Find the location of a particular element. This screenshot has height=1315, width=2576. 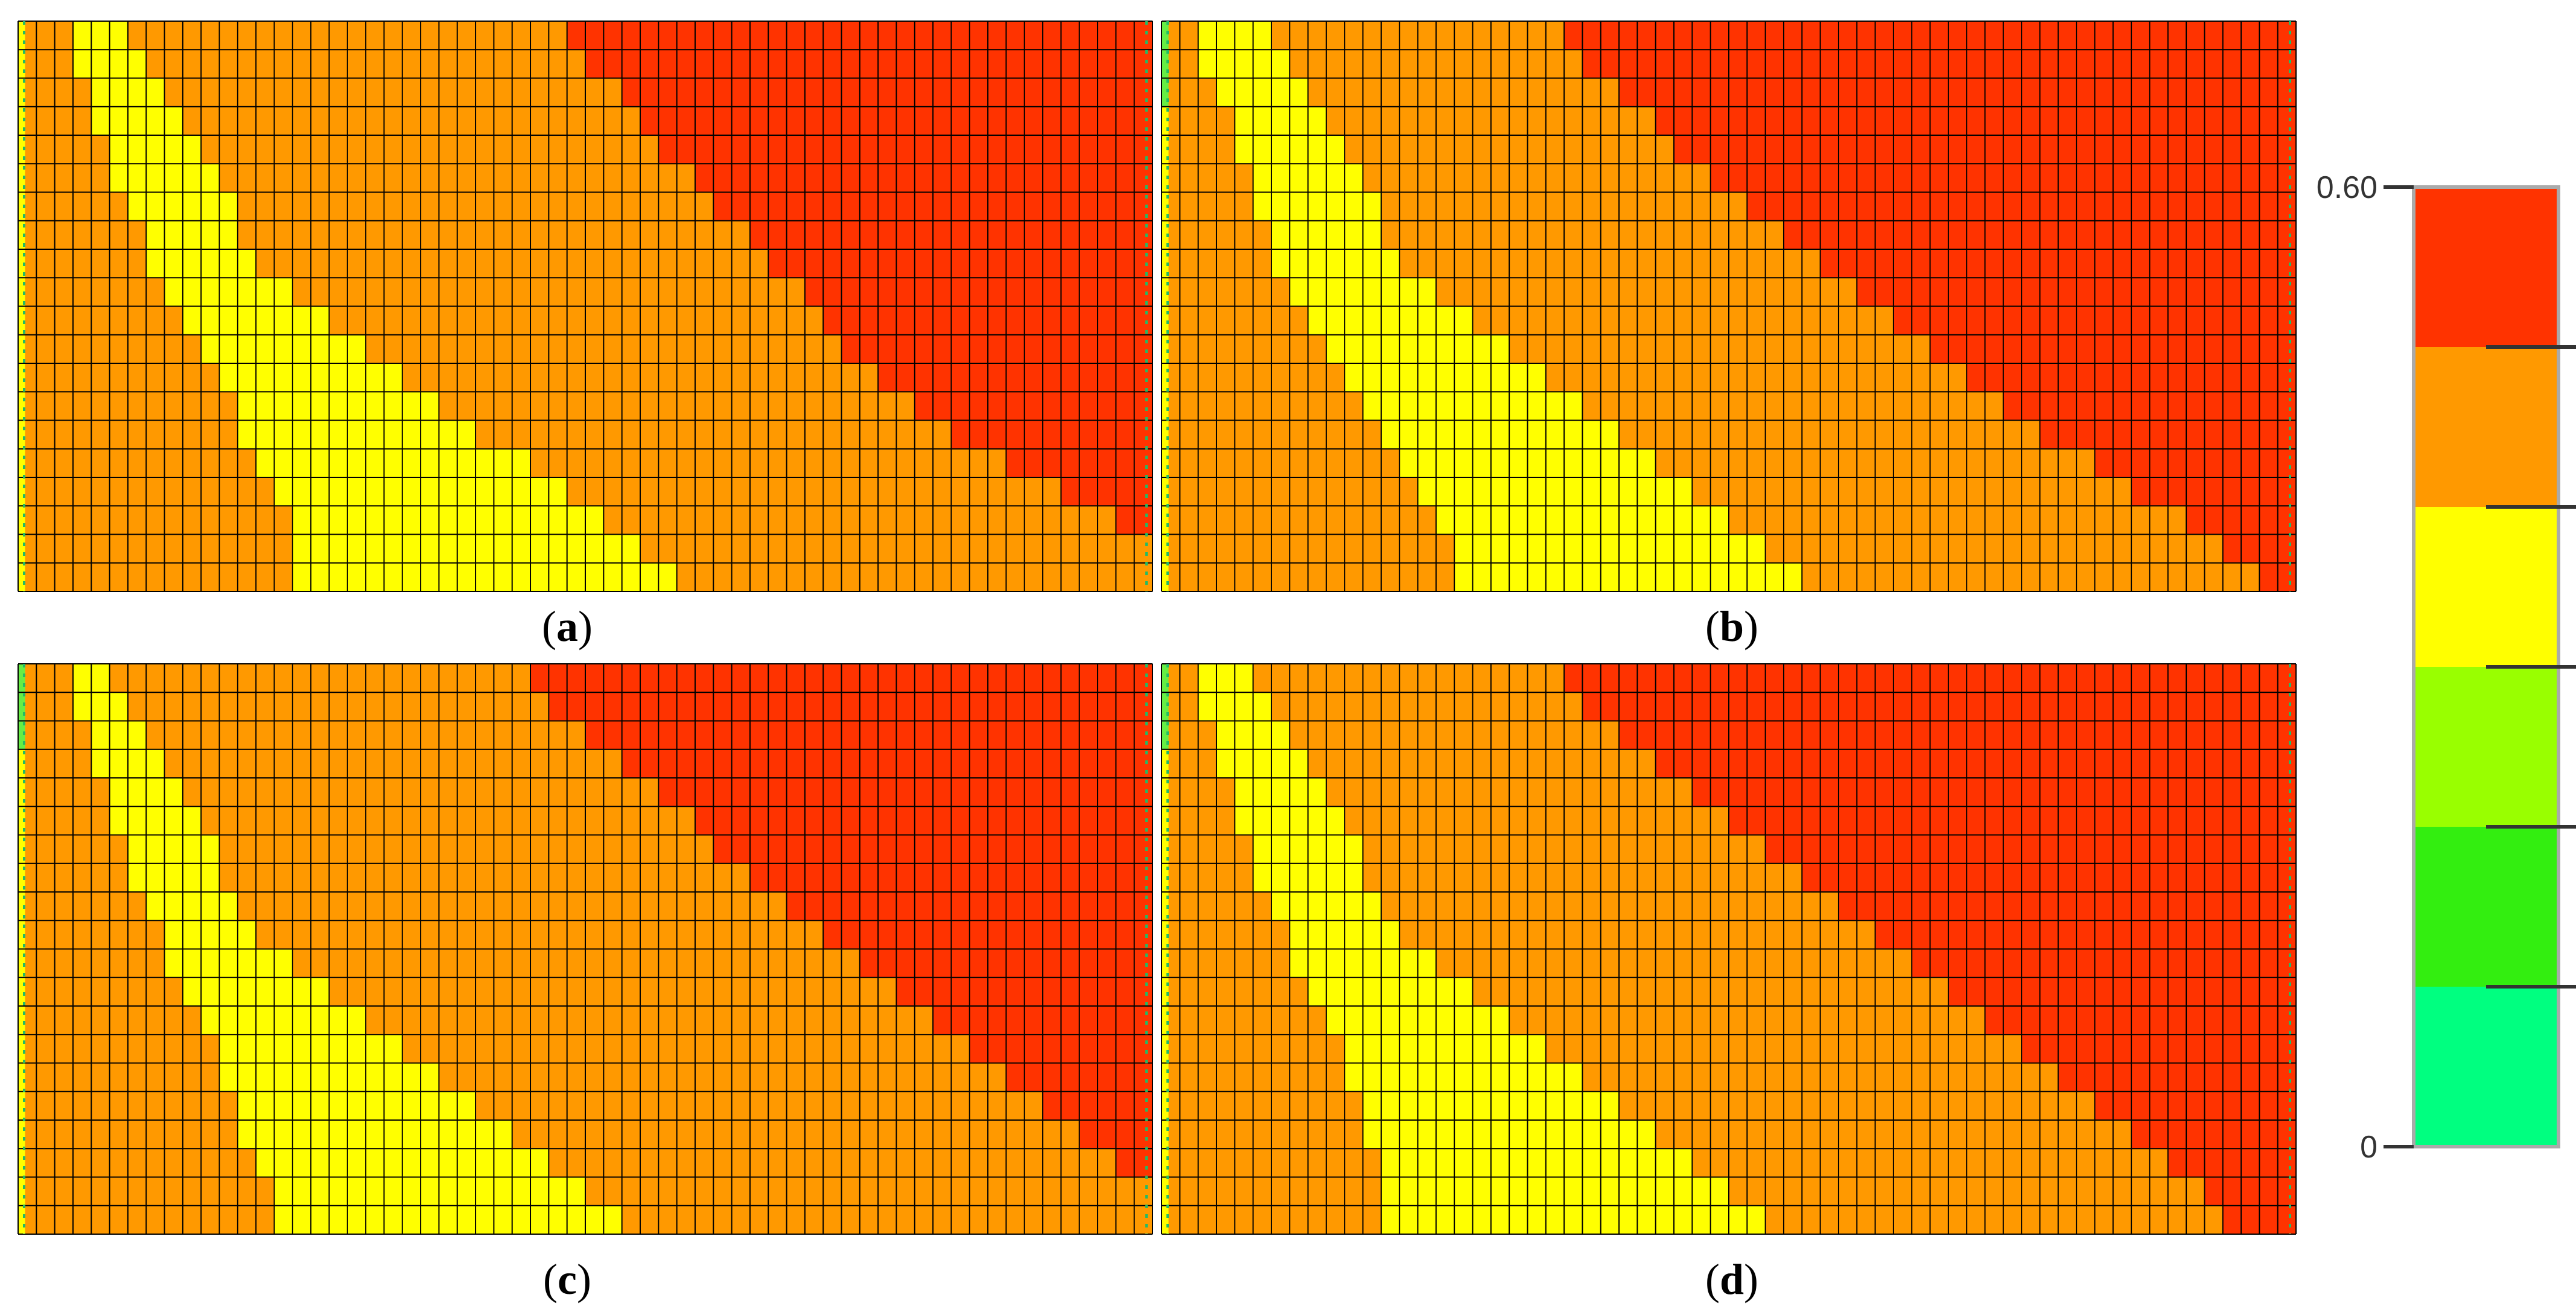

panel-label-d: (d) is located at coordinates (1731, 1279).